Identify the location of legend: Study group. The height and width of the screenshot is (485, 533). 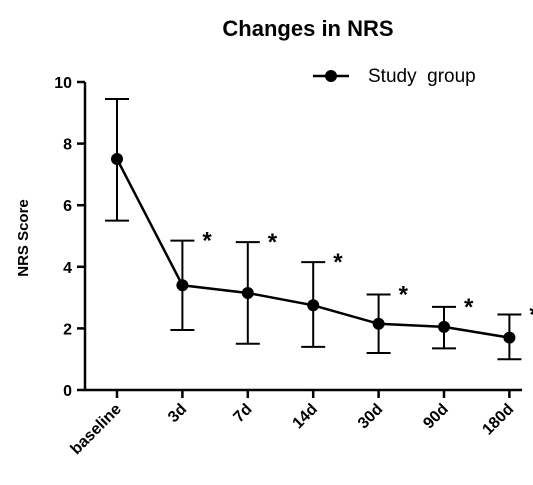
(394, 76).